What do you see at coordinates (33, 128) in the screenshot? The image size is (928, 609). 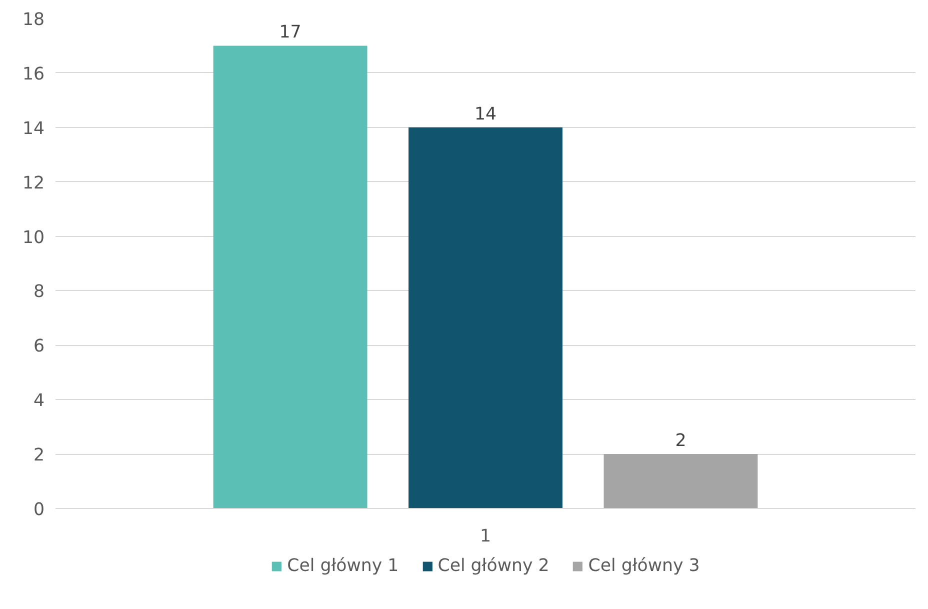 I see `y-tick-label: 14` at bounding box center [33, 128].